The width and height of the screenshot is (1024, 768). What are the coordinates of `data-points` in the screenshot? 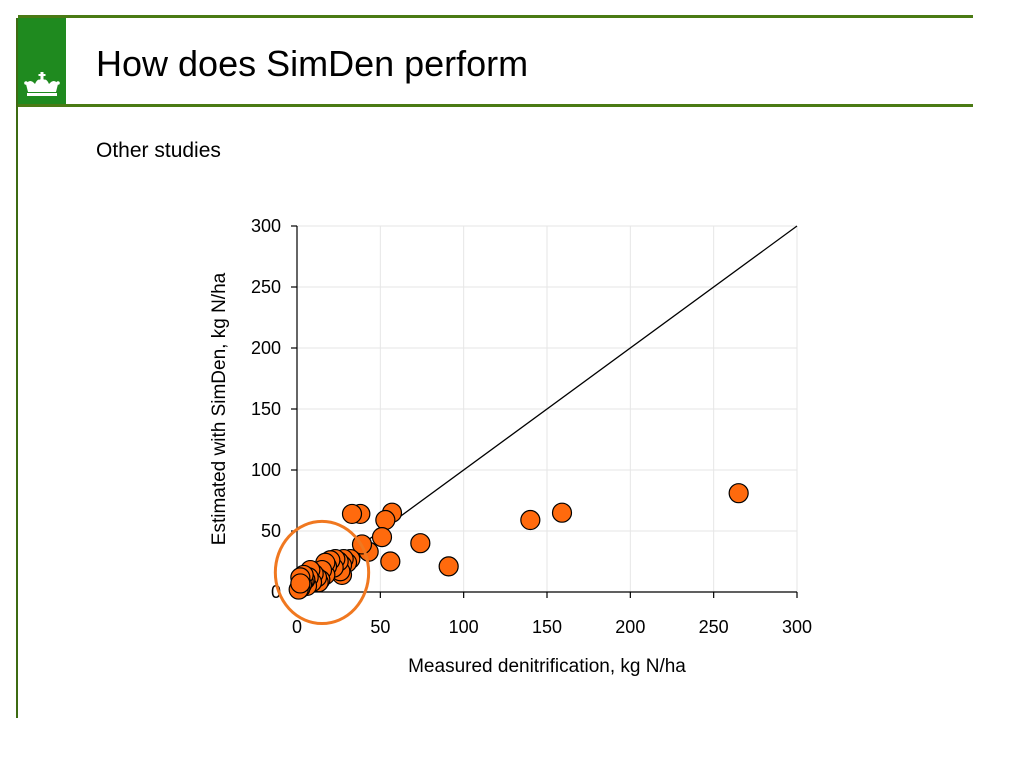 It's located at (518, 541).